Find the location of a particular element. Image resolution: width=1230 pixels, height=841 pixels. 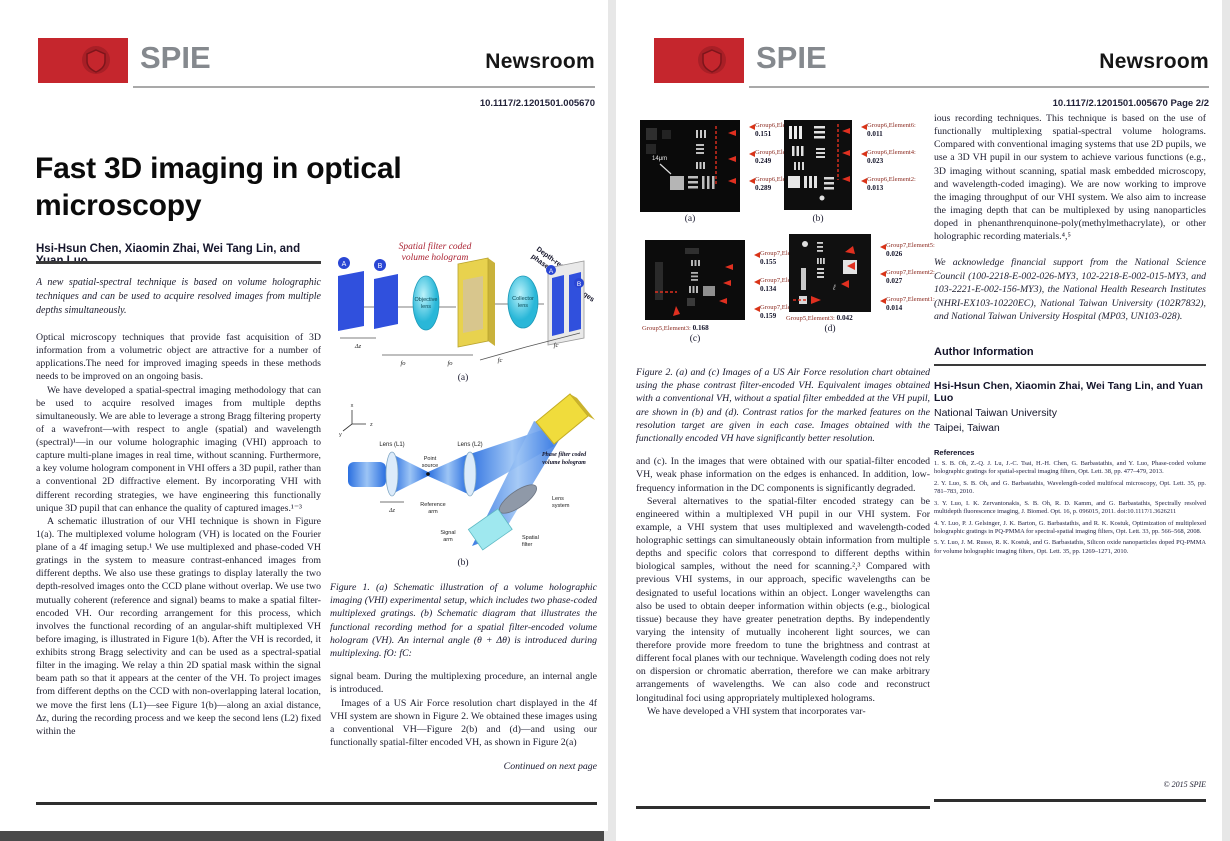

figure2-panel-d-image: ℓ is located at coordinates (830, 273).